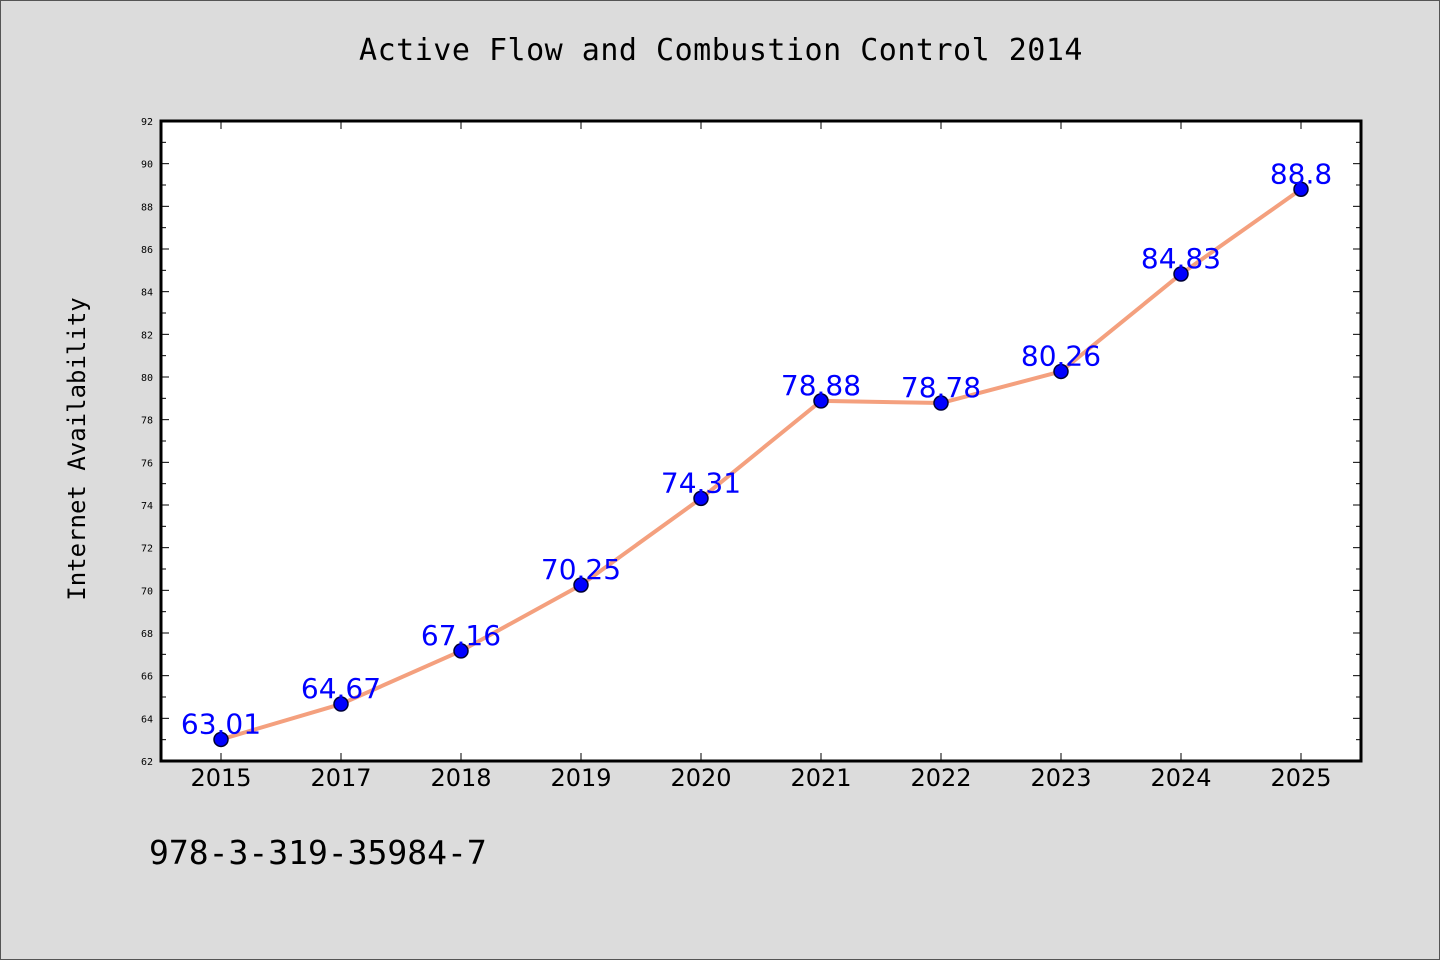 The height and width of the screenshot is (960, 1440). Describe the element at coordinates (341, 688) in the screenshot. I see `data-label: 64.67` at that location.